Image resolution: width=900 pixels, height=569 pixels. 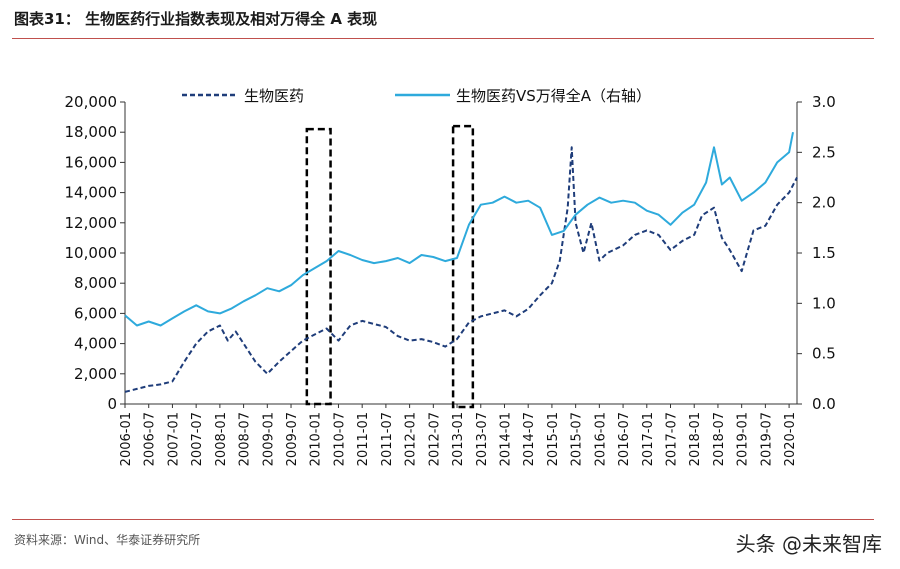 I want to click on y-right-tick-label: 3.0, so click(x=824, y=102).